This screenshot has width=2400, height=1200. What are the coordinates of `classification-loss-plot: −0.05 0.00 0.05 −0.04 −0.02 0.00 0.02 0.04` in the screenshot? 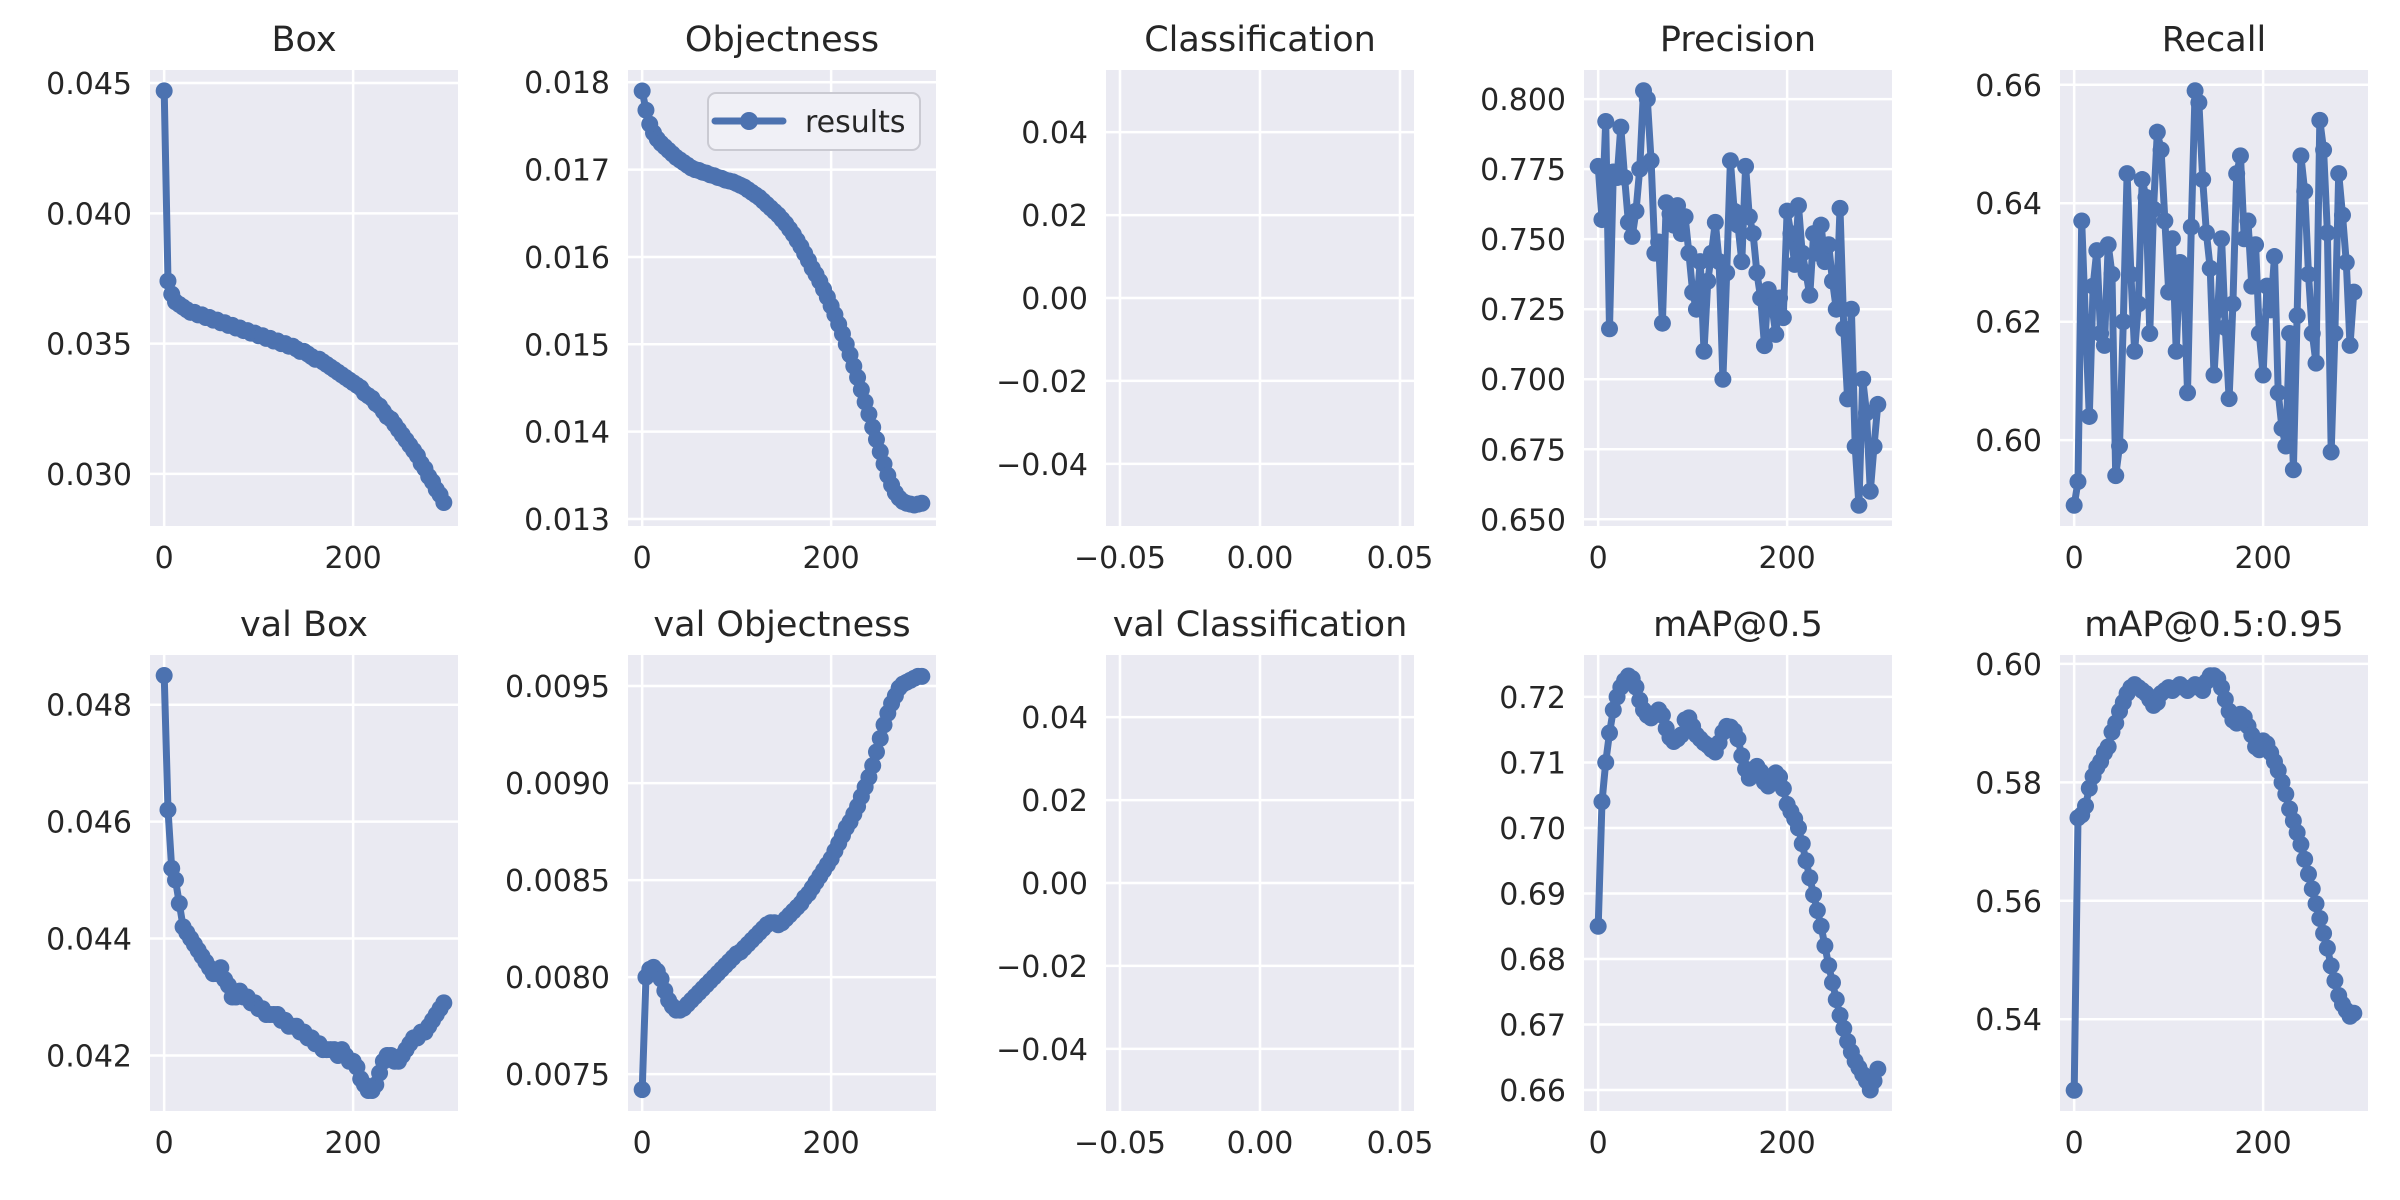 It's located at (1215, 323).